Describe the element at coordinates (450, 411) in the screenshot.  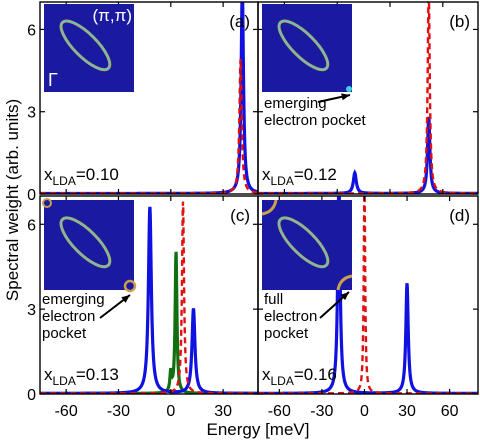
I see `x-tick-label: 60` at that location.